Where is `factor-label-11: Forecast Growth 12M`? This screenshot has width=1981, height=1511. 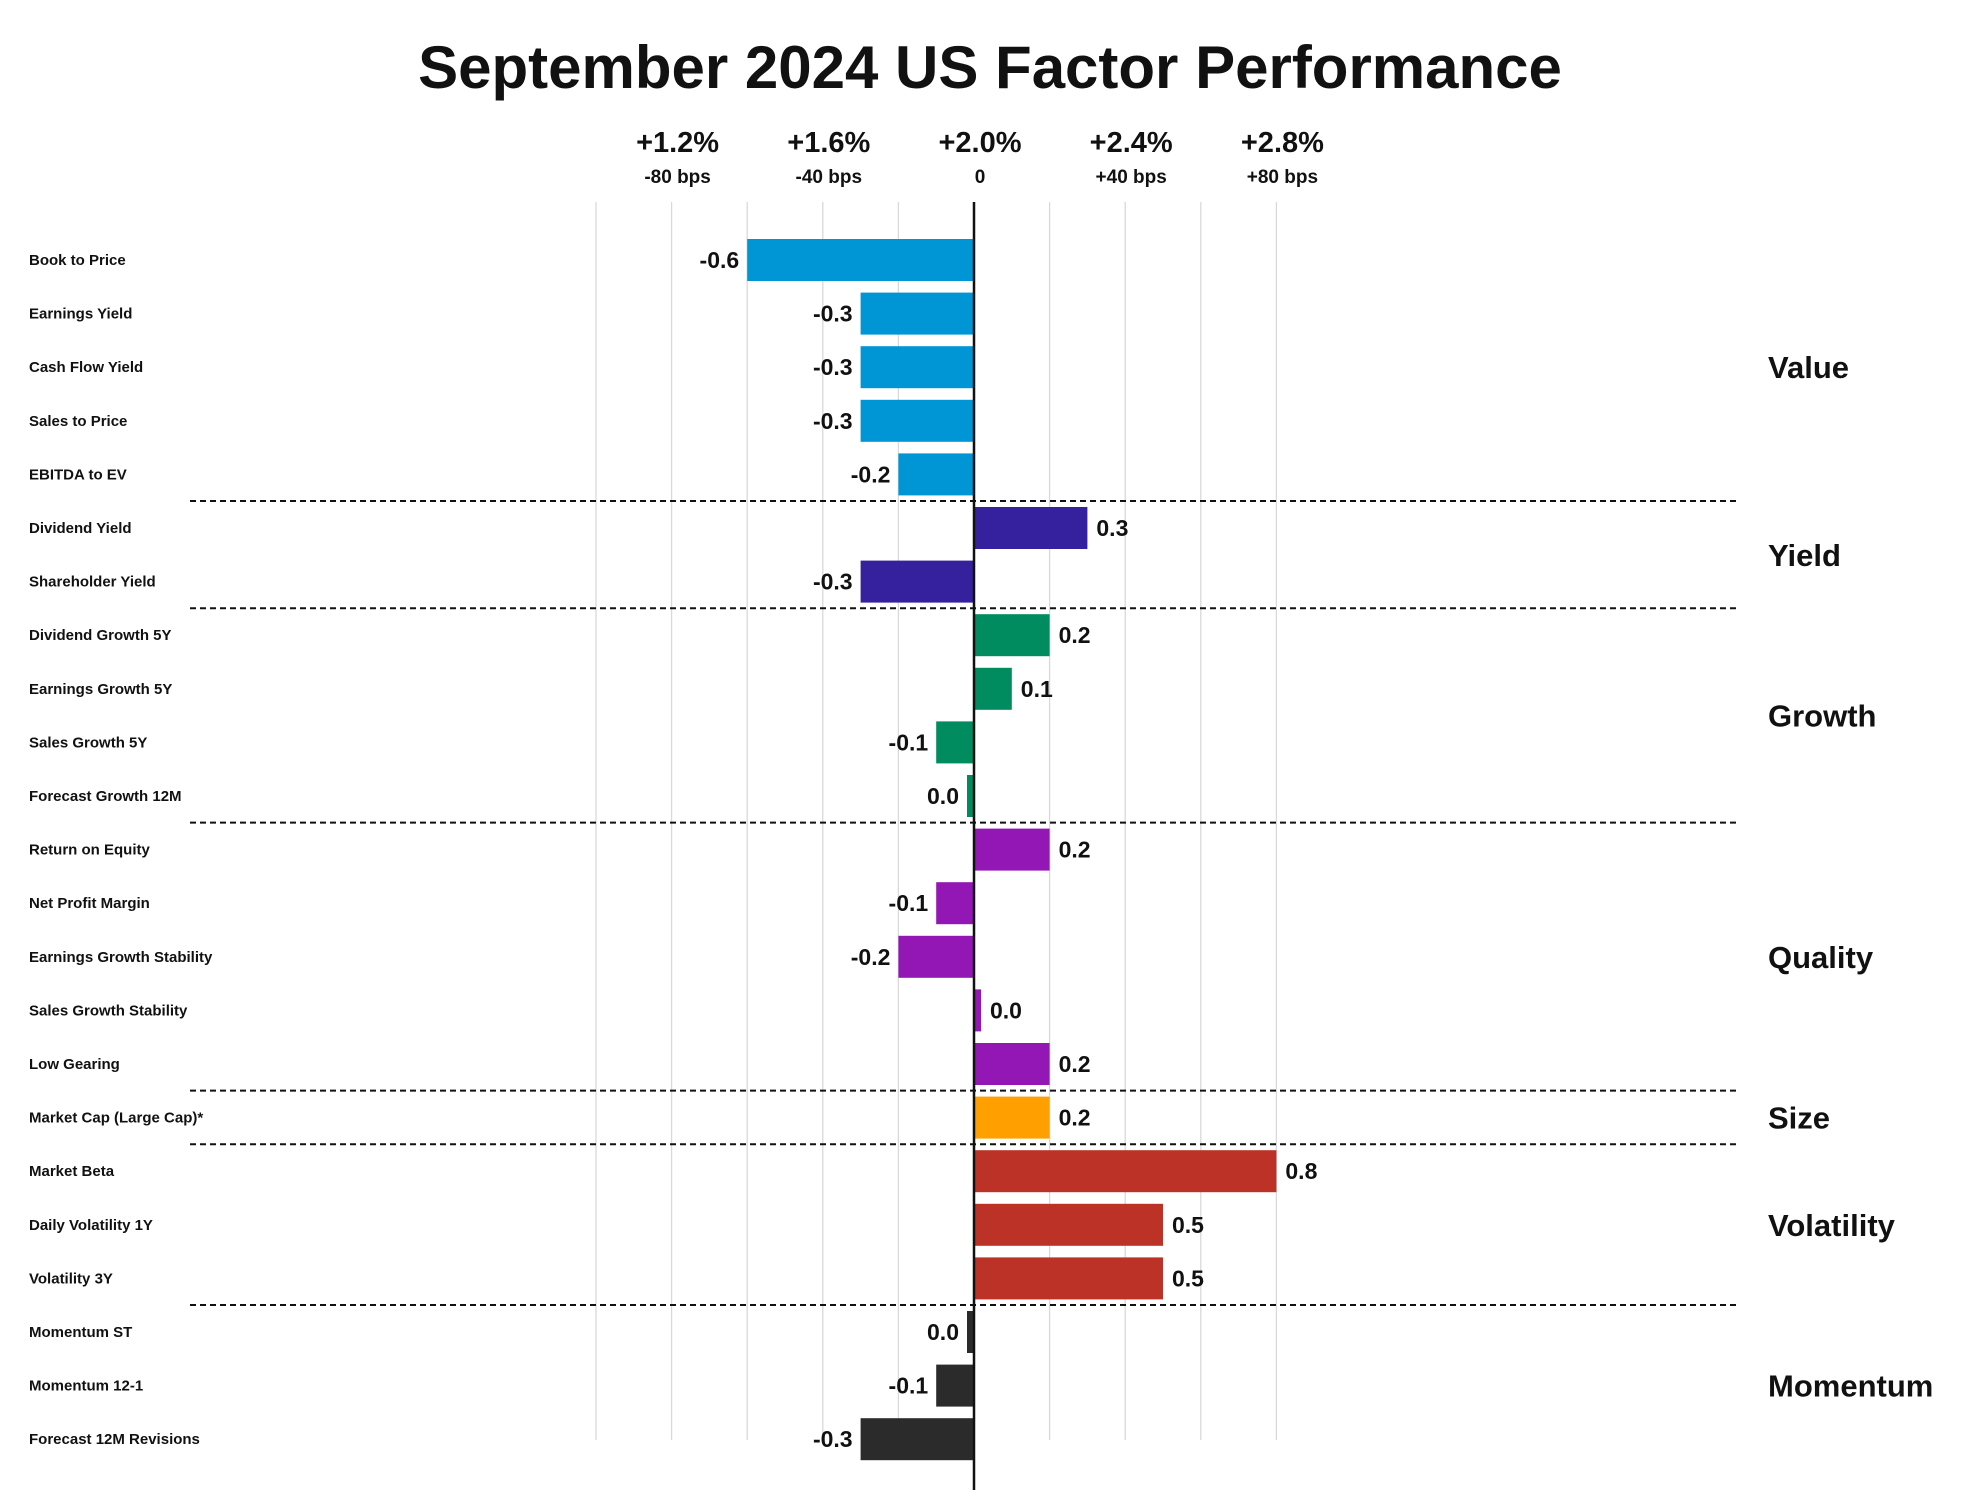 factor-label-11: Forecast Growth 12M is located at coordinates (105, 796).